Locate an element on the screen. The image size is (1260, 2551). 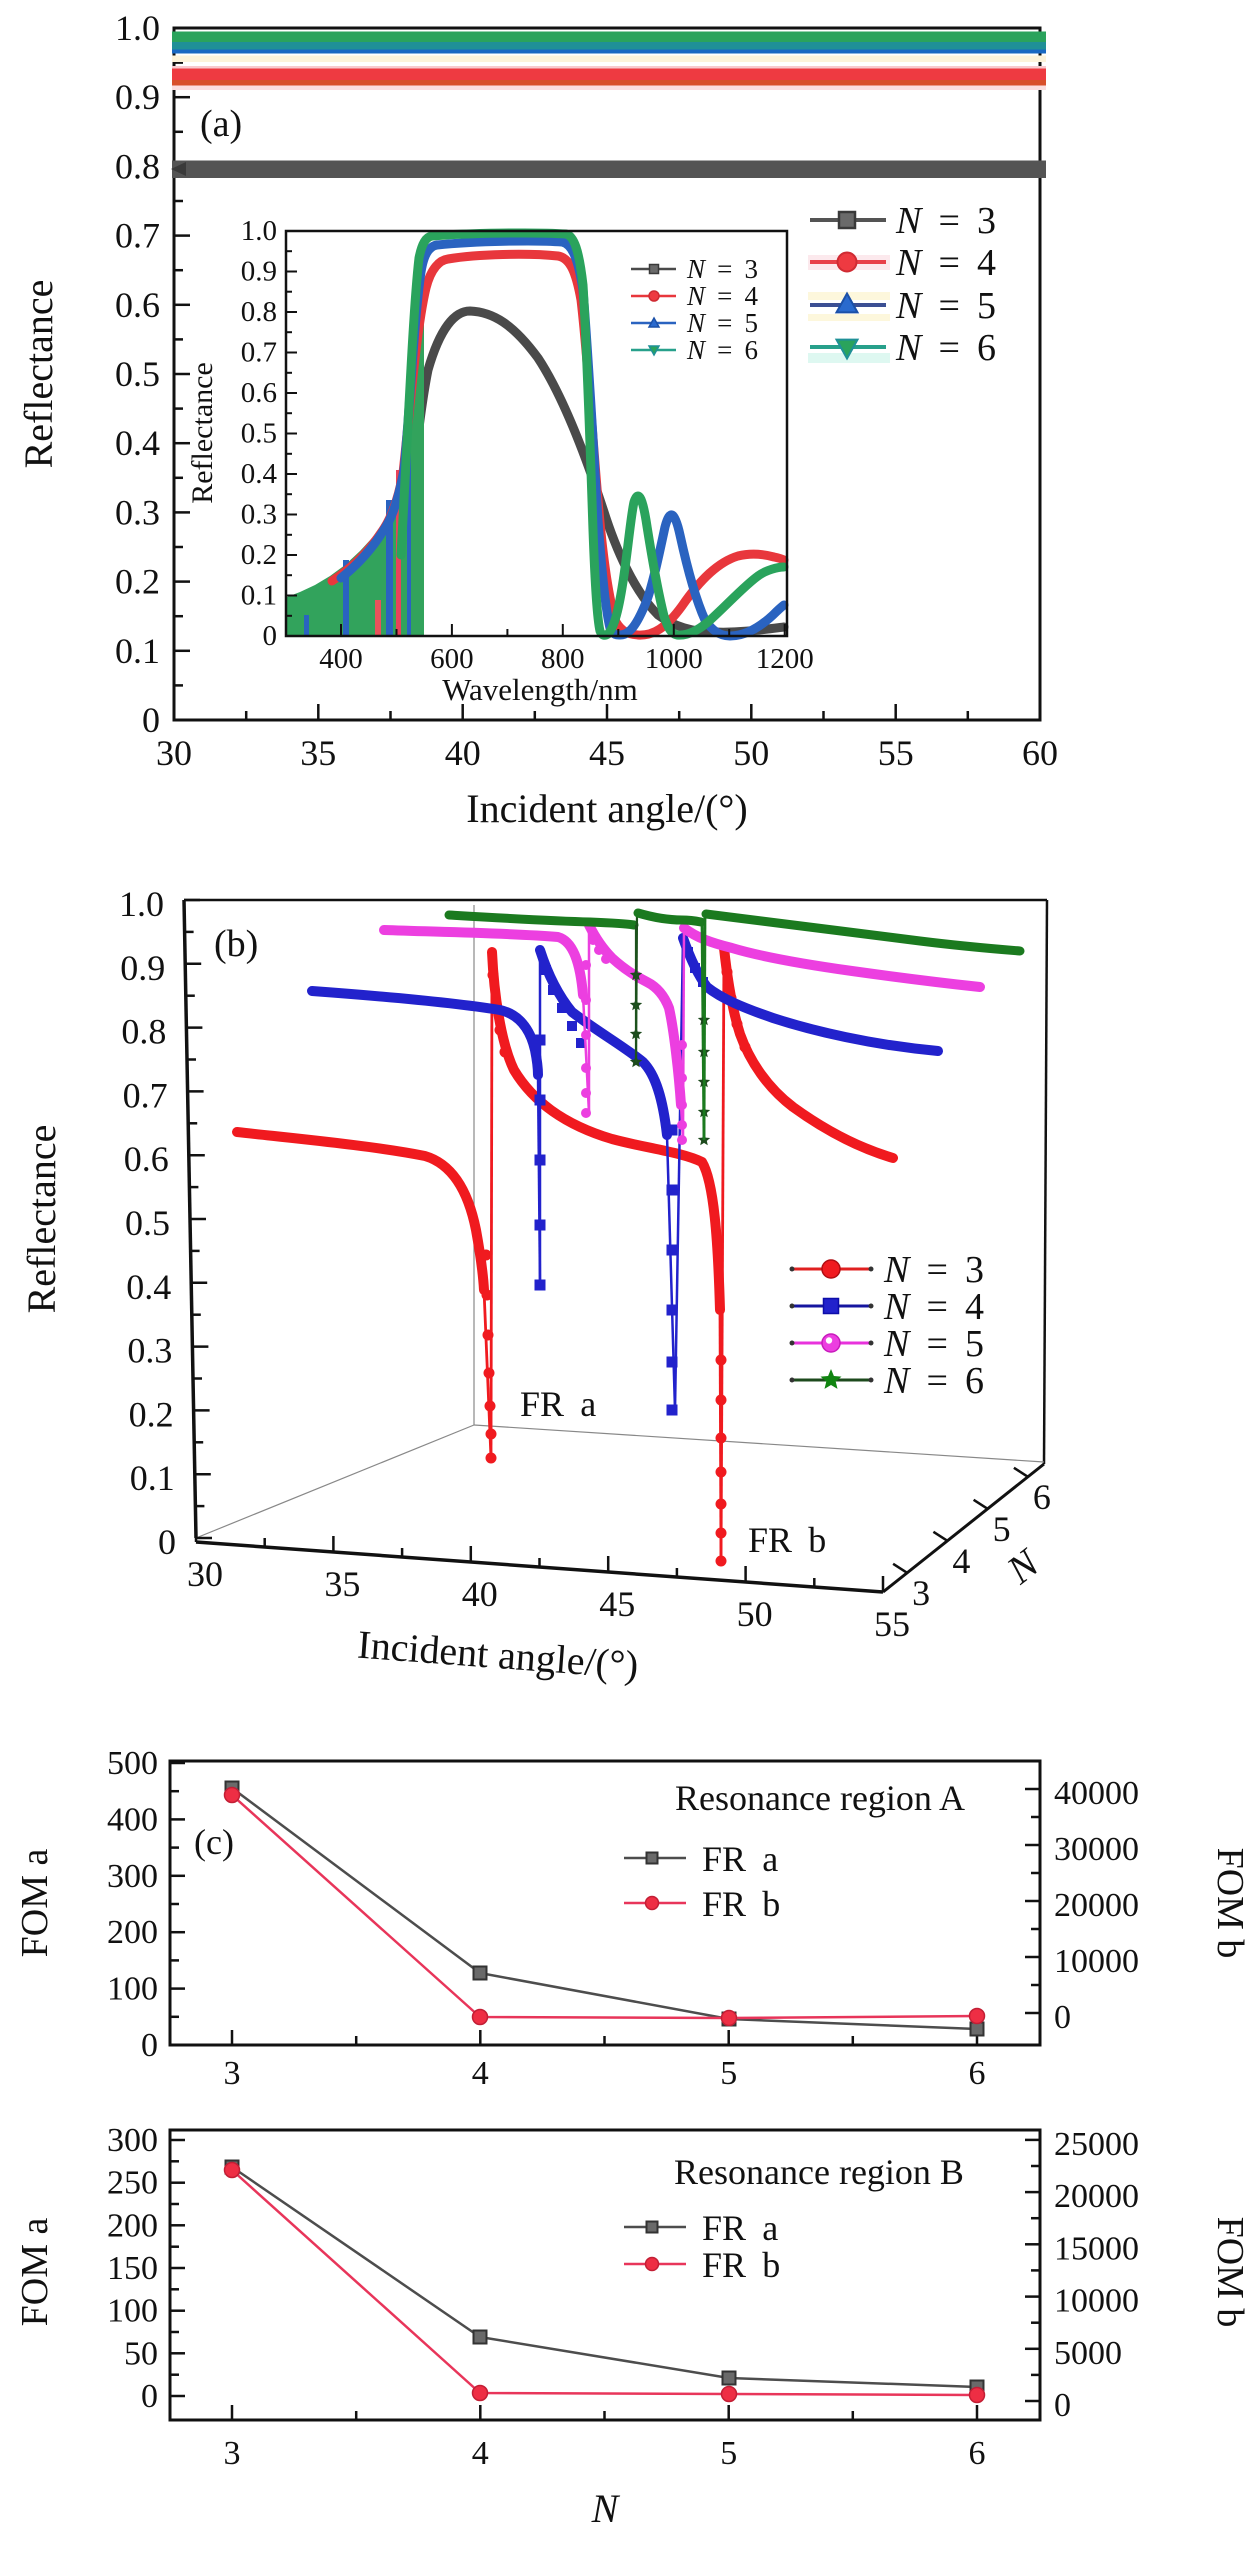
svg-text: 5000 is located at coordinates (1088, 2353).